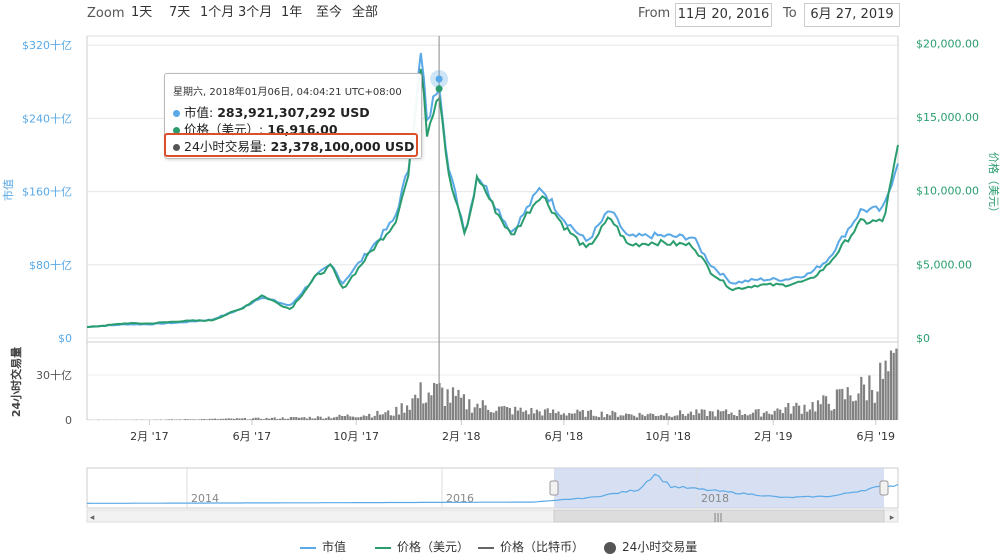 The width and height of the screenshot is (1000, 556). Describe the element at coordinates (668, 436) in the screenshot. I see `x-tick-label: 10月 '18` at that location.